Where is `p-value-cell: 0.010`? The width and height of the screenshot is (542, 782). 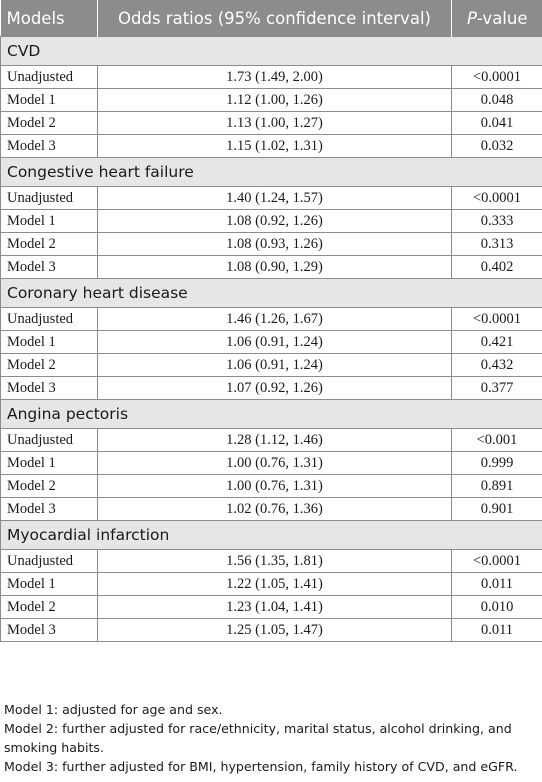
p-value-cell: 0.010 is located at coordinates (496, 607).